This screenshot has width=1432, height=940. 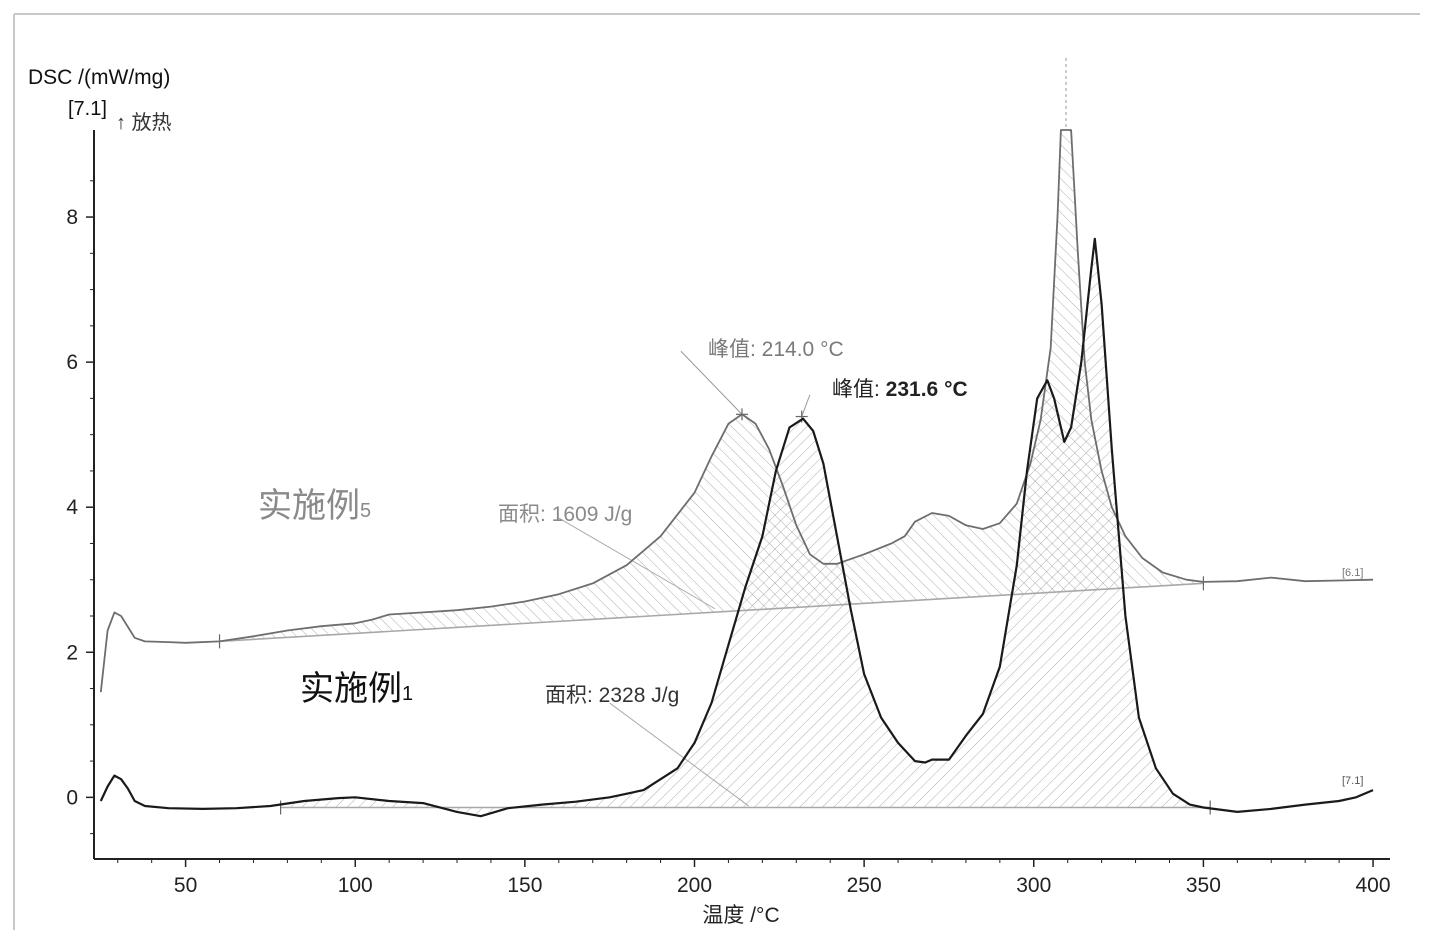 I want to click on y-tick-label: 8, so click(x=72, y=217).